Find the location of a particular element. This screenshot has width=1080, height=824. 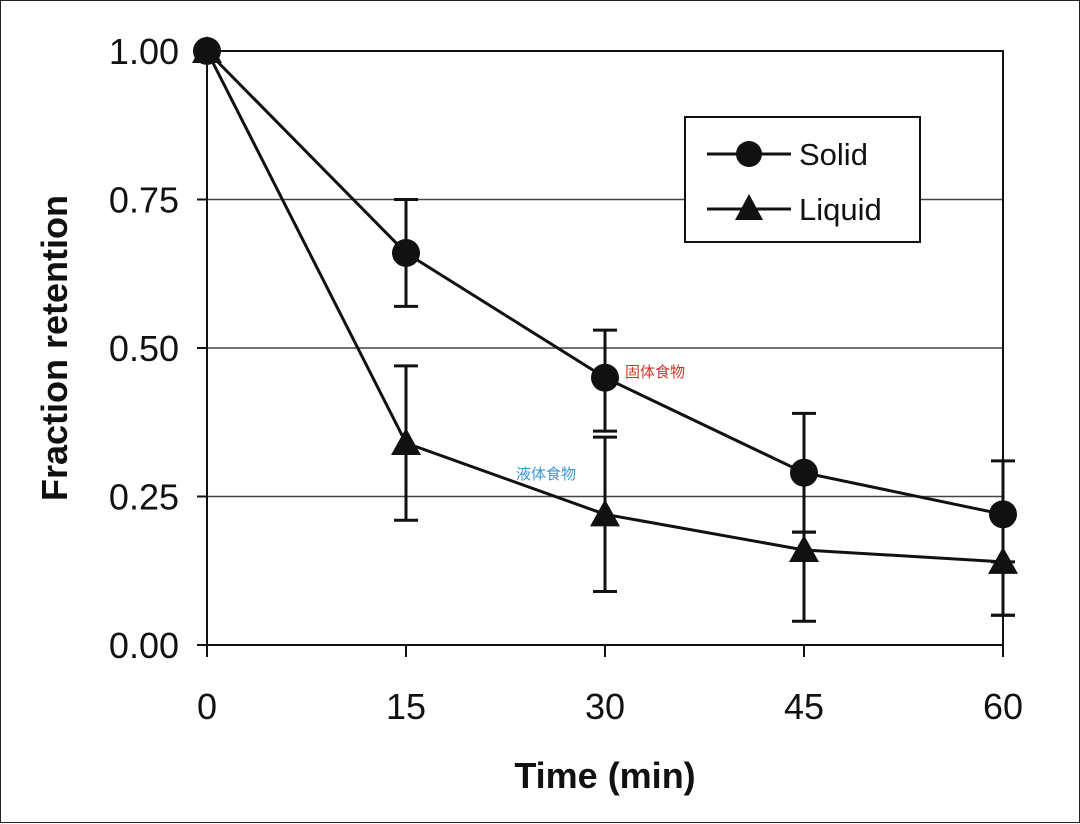

annotation-liquid: 液体食物 is located at coordinates (546, 474).